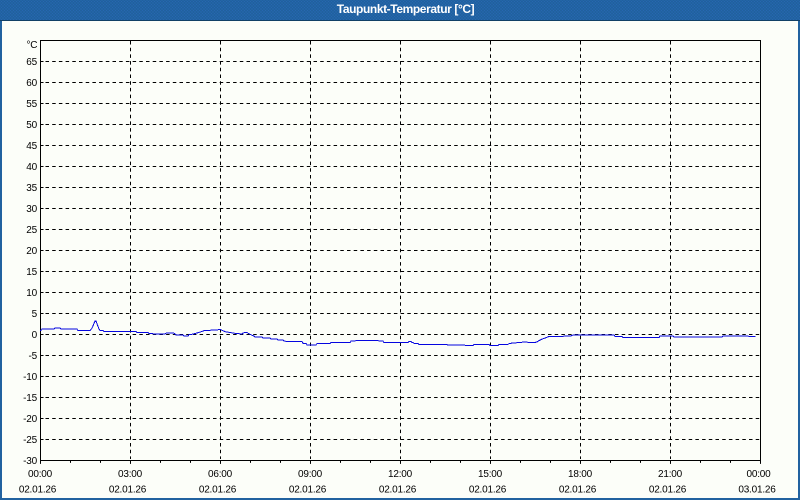 This screenshot has height=500, width=800. I want to click on svg-text: 50, so click(31, 125).